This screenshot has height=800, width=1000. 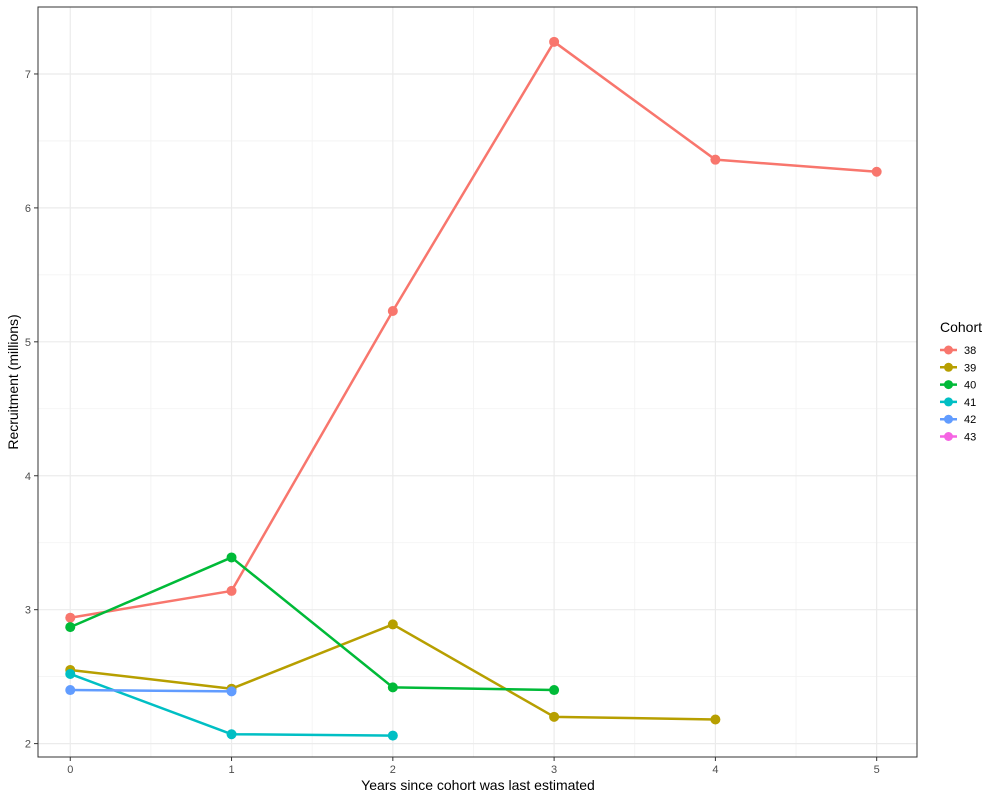 What do you see at coordinates (13, 381) in the screenshot?
I see `y-axis-title: Recruitment (millions)` at bounding box center [13, 381].